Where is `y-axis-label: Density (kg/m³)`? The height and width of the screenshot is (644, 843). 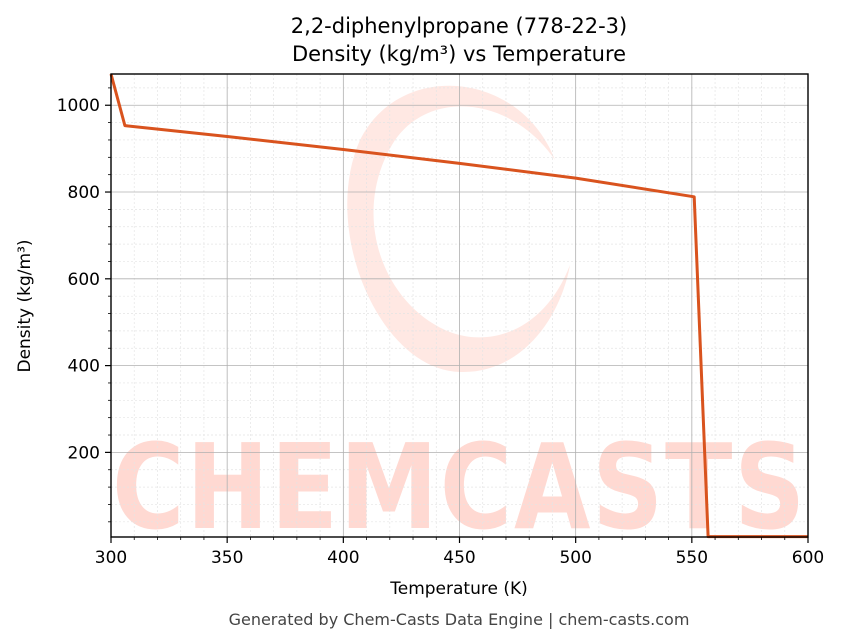 y-axis-label: Density (kg/m³) is located at coordinates (25, 305).